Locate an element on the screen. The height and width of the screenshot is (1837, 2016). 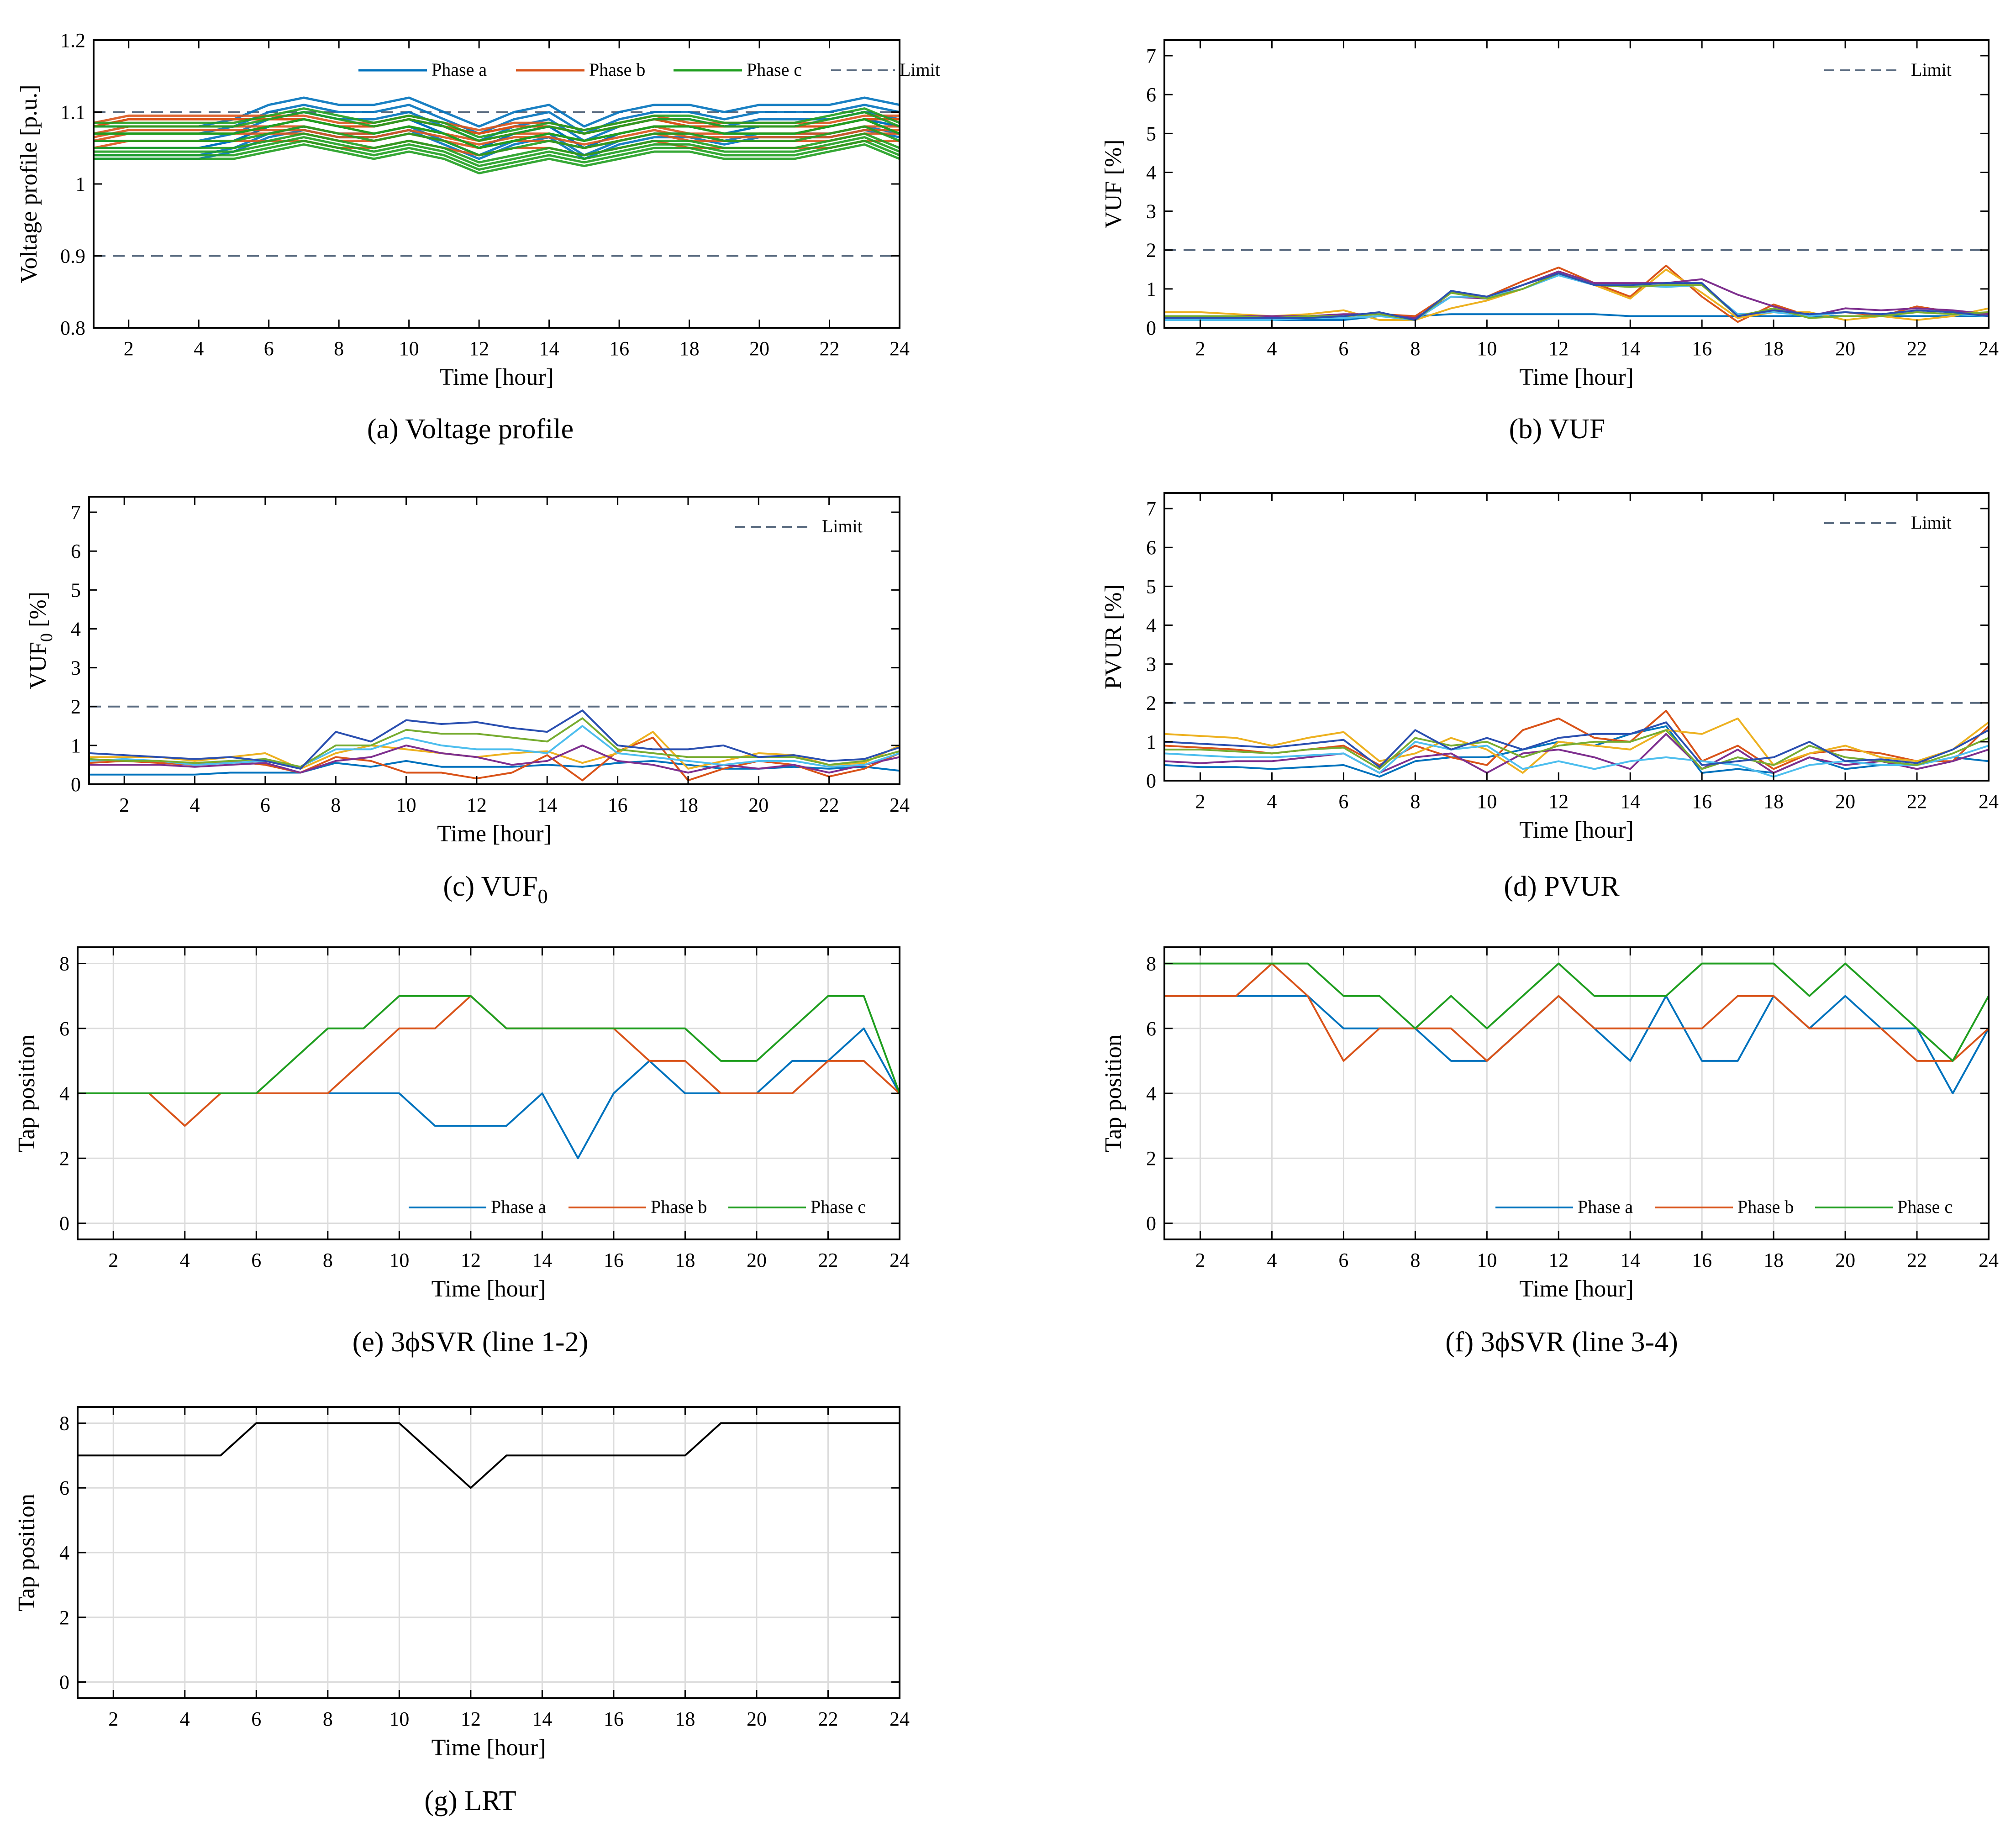
series-line-phase-a is located at coordinates (1577, 1044).